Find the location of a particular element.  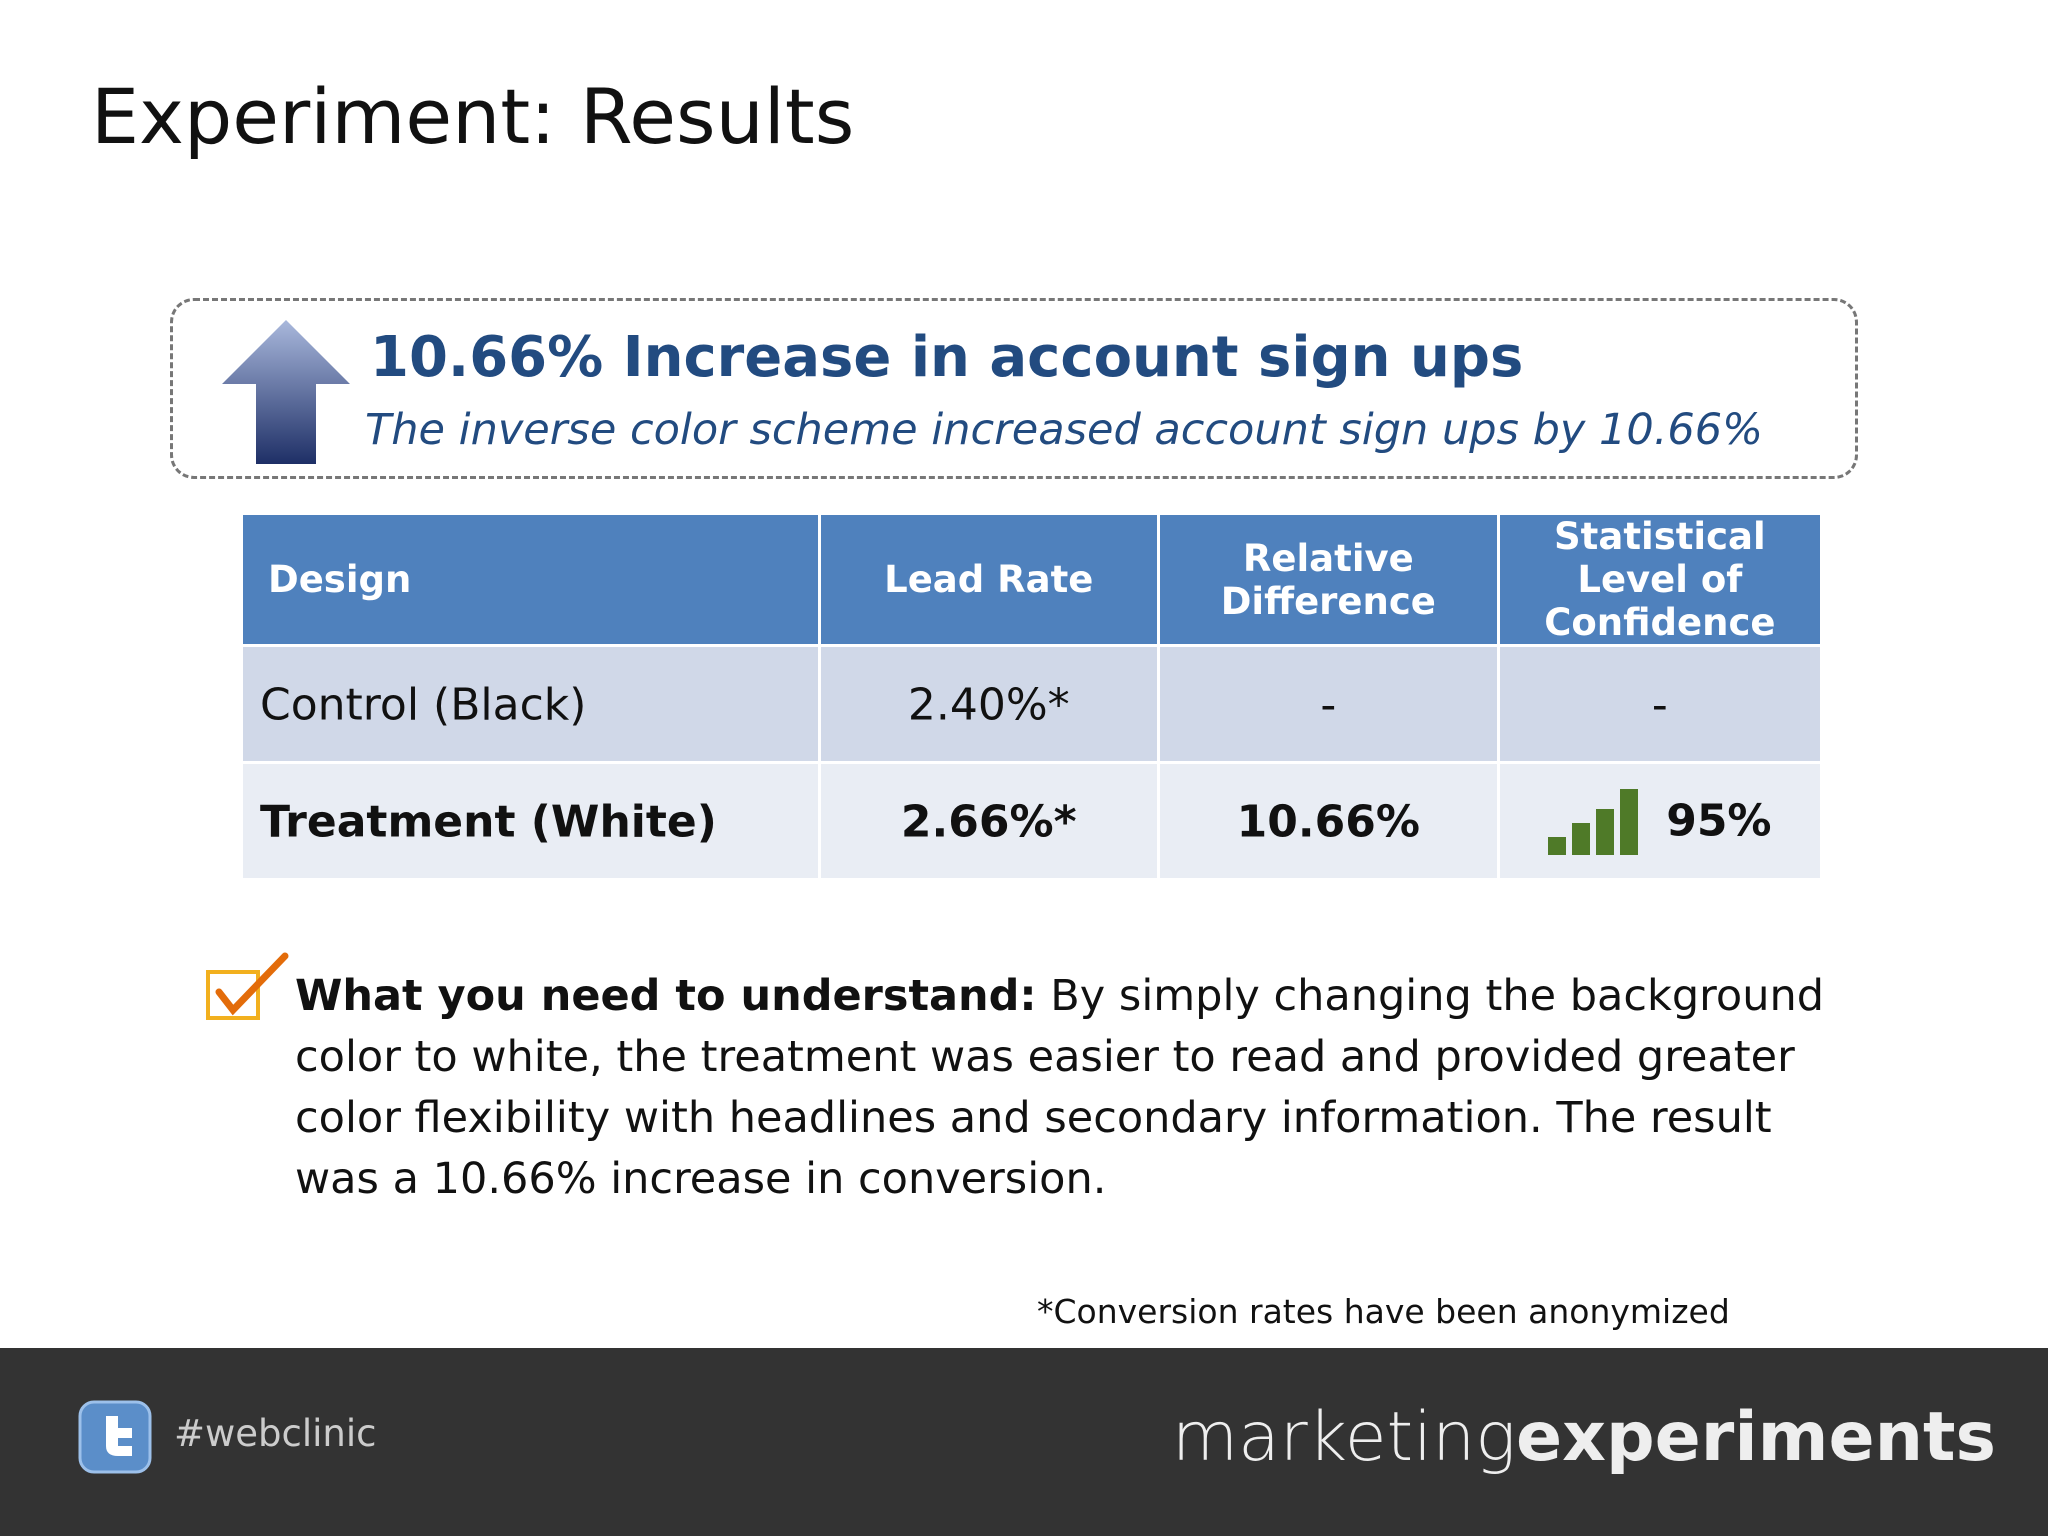

cell-text: 2.66%* is located at coordinates (988, 822).